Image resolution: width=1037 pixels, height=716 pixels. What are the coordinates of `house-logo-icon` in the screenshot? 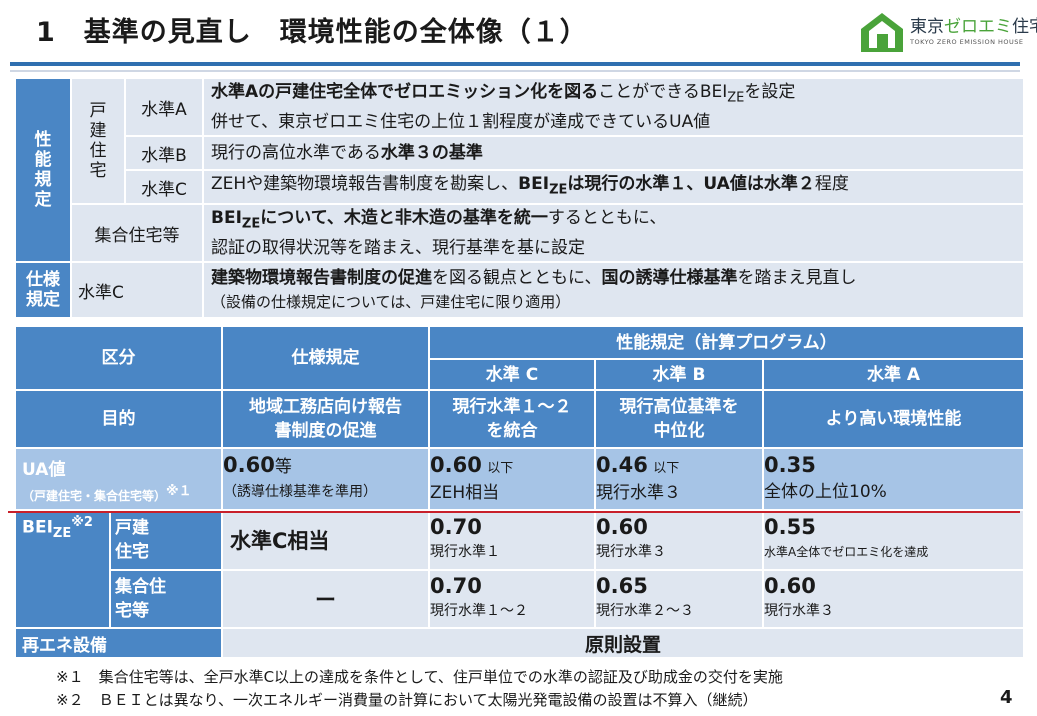 It's located at (882, 32).